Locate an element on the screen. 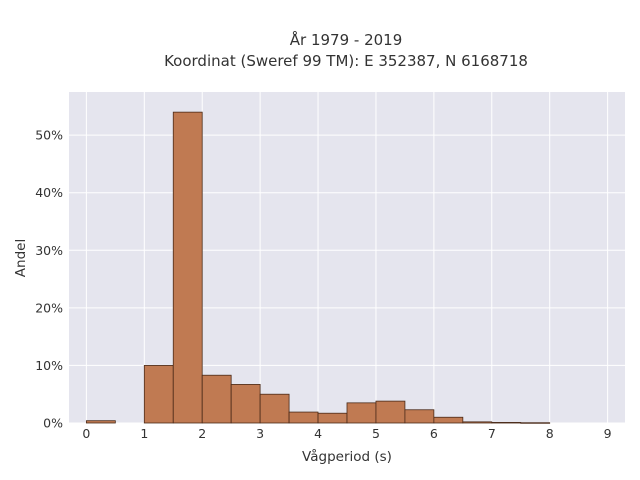  x-axis-title: Vågperiod (s) is located at coordinates (347, 456).